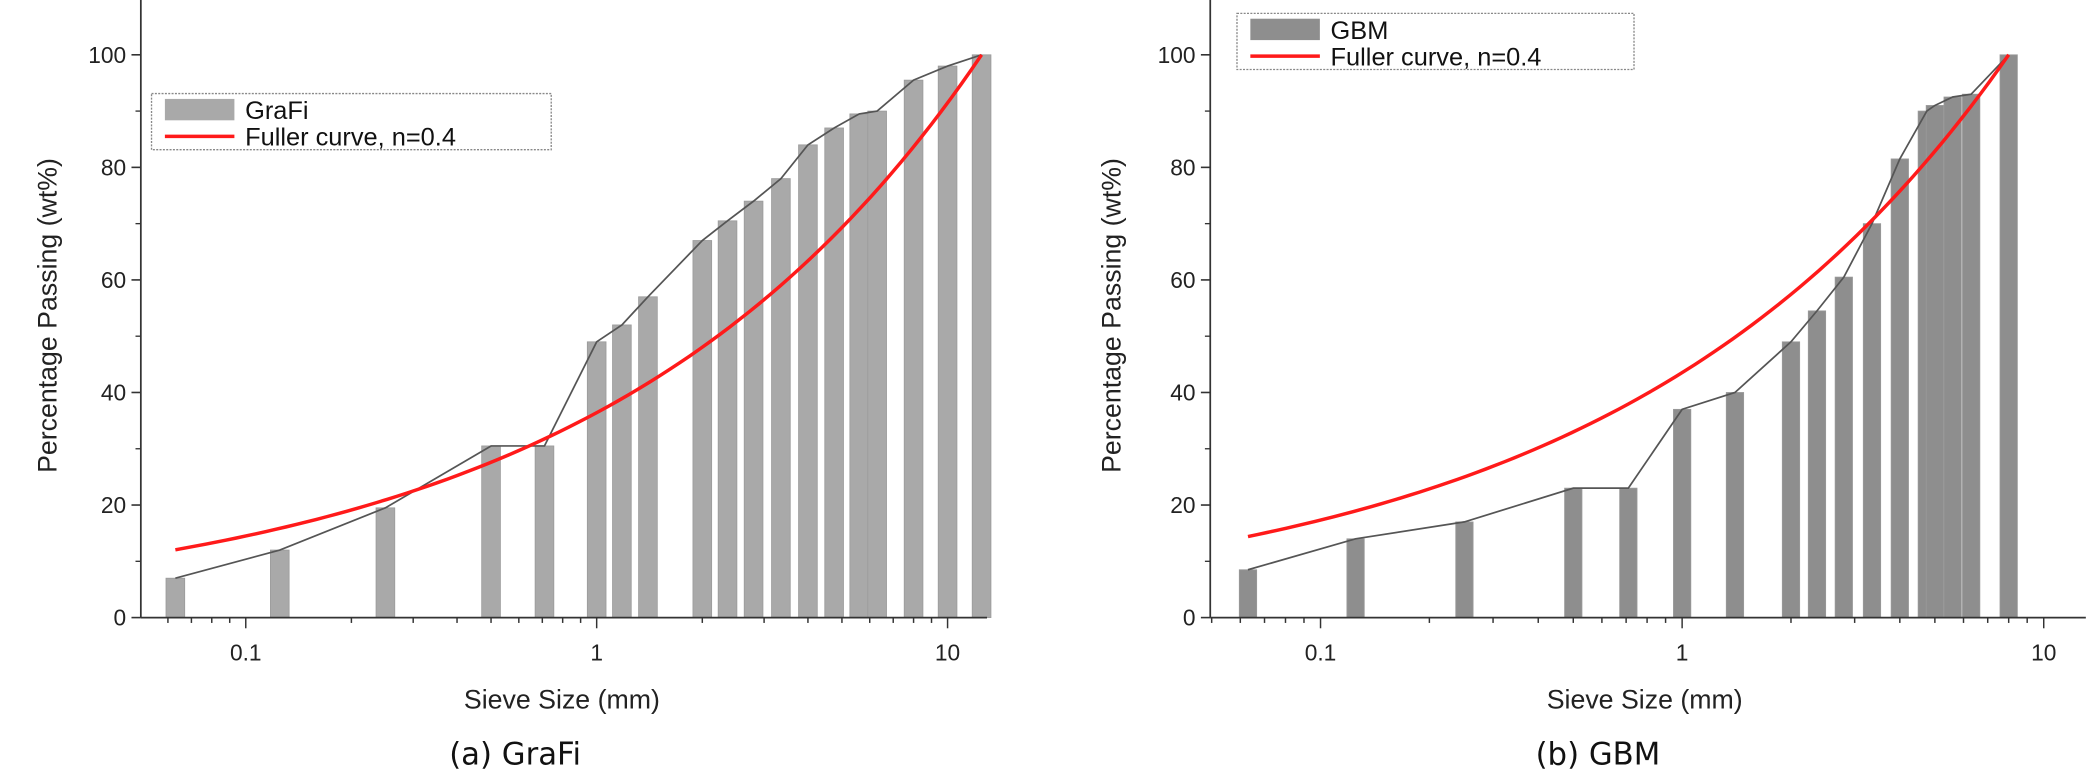 Image resolution: width=2097 pixels, height=778 pixels. What do you see at coordinates (1360, 31) in the screenshot?
I see `legend-label-bars: GBM` at bounding box center [1360, 31].